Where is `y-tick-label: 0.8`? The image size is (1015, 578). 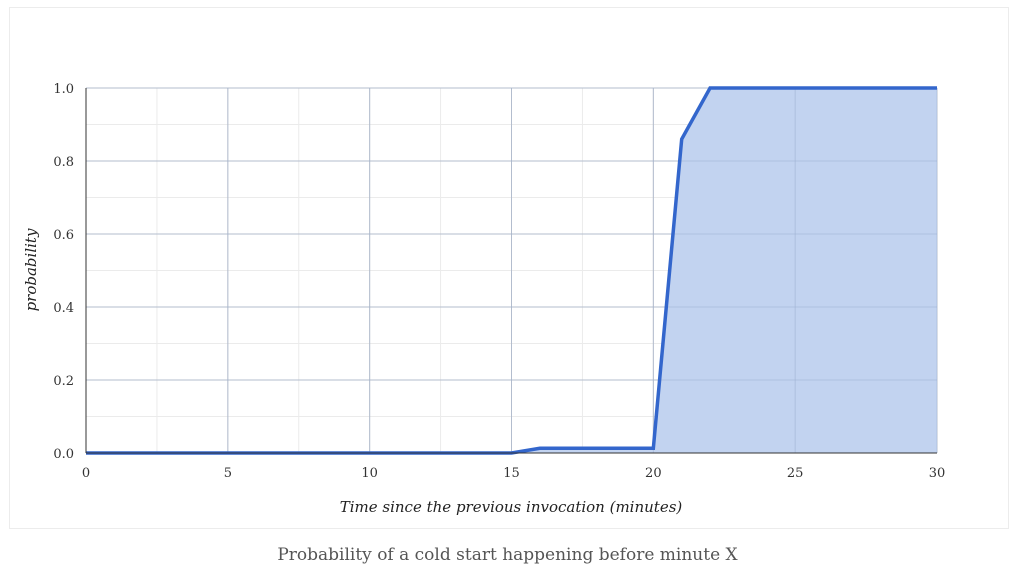 y-tick-label: 0.8 is located at coordinates (63, 162).